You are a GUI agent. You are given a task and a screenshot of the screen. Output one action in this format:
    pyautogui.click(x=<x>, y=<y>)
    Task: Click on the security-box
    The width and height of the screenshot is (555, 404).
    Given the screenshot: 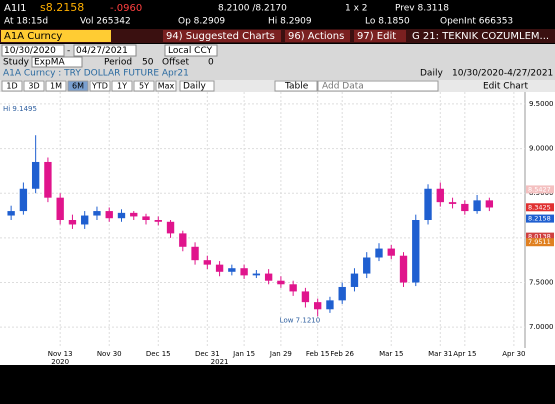 What is the action you would take?
    pyautogui.click(x=56, y=36)
    